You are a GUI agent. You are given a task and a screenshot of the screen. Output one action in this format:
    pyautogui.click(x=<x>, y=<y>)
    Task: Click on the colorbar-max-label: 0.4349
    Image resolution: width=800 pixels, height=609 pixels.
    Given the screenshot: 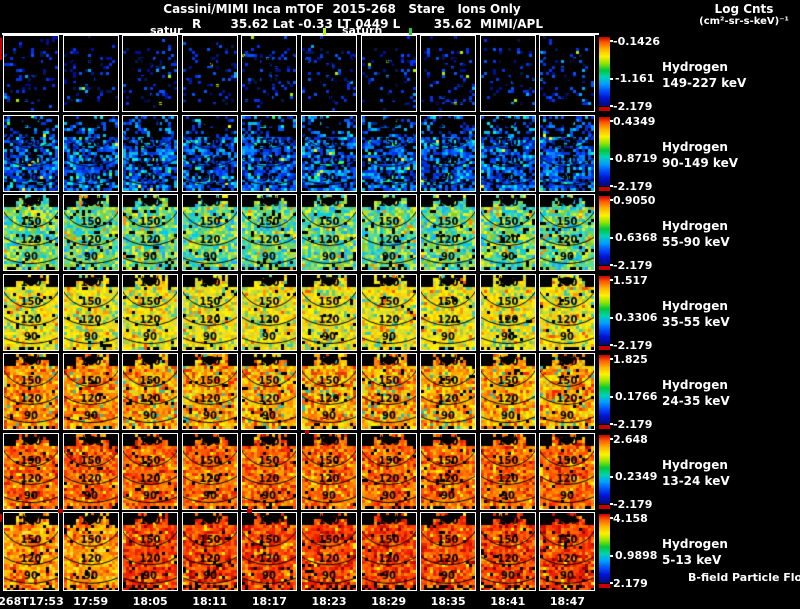 What is the action you would take?
    pyautogui.click(x=634, y=121)
    